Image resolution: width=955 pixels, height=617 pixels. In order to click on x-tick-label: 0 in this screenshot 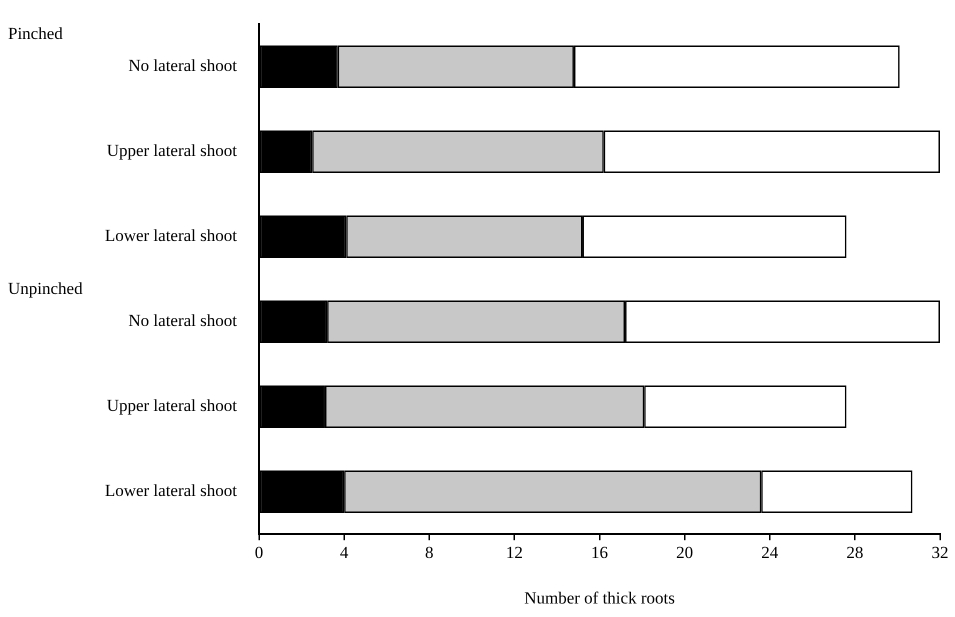, I will do `click(259, 552)`.